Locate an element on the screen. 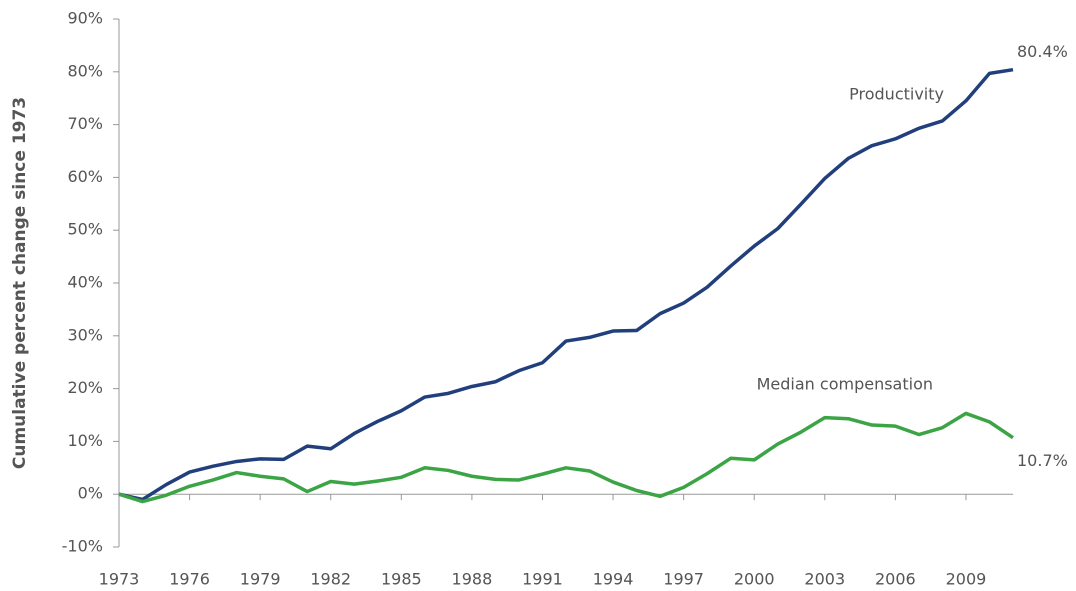  y-tick-label: 70% is located at coordinates (85, 123).